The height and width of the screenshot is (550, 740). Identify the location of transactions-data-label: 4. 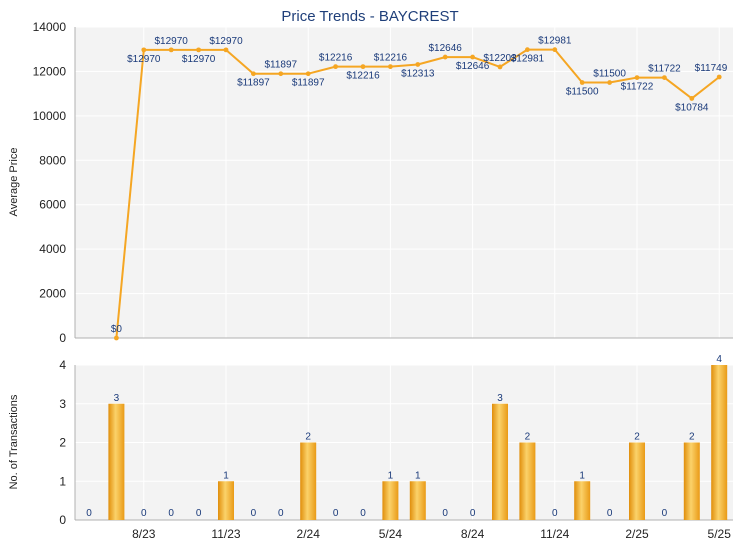
(719, 359).